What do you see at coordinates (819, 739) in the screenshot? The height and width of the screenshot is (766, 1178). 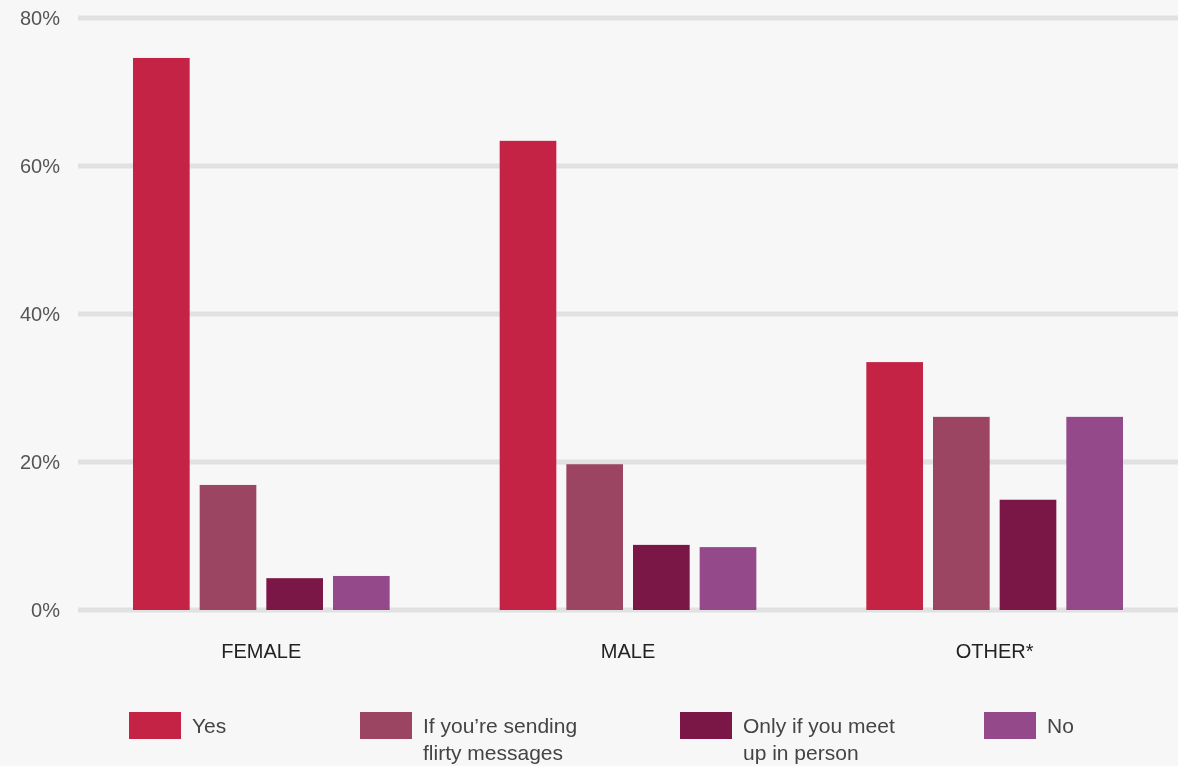 I see `legend-label: Only if you meet up in person` at bounding box center [819, 739].